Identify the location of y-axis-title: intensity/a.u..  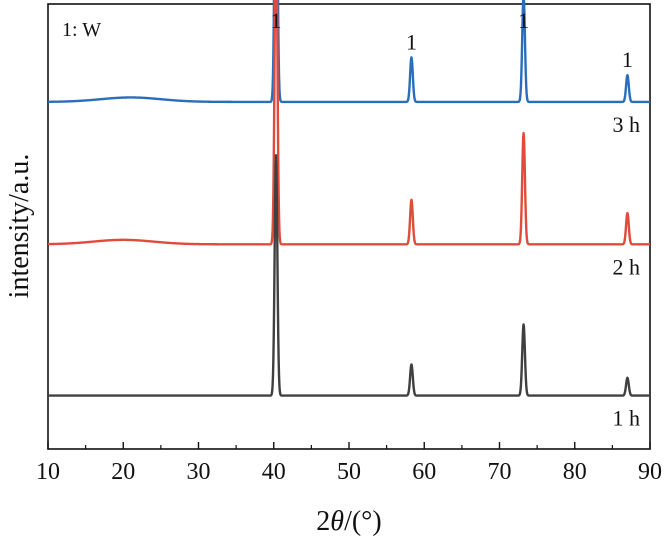
(19, 226).